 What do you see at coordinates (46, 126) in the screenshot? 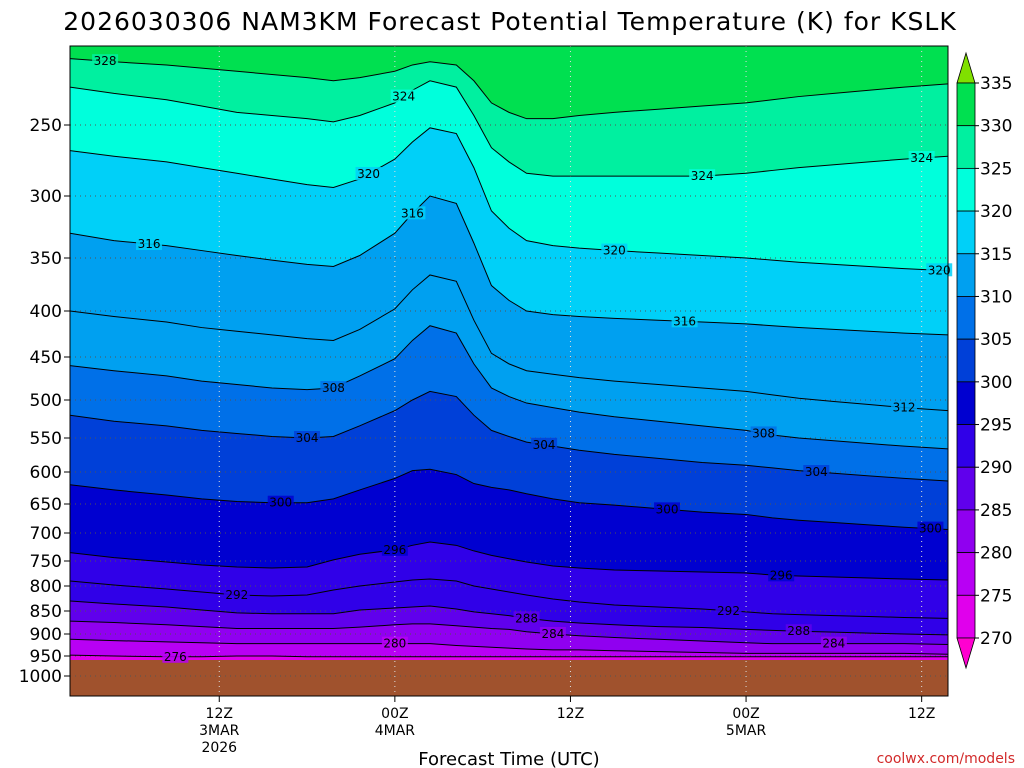
I see `y-tick-label-250: 250` at bounding box center [46, 126].